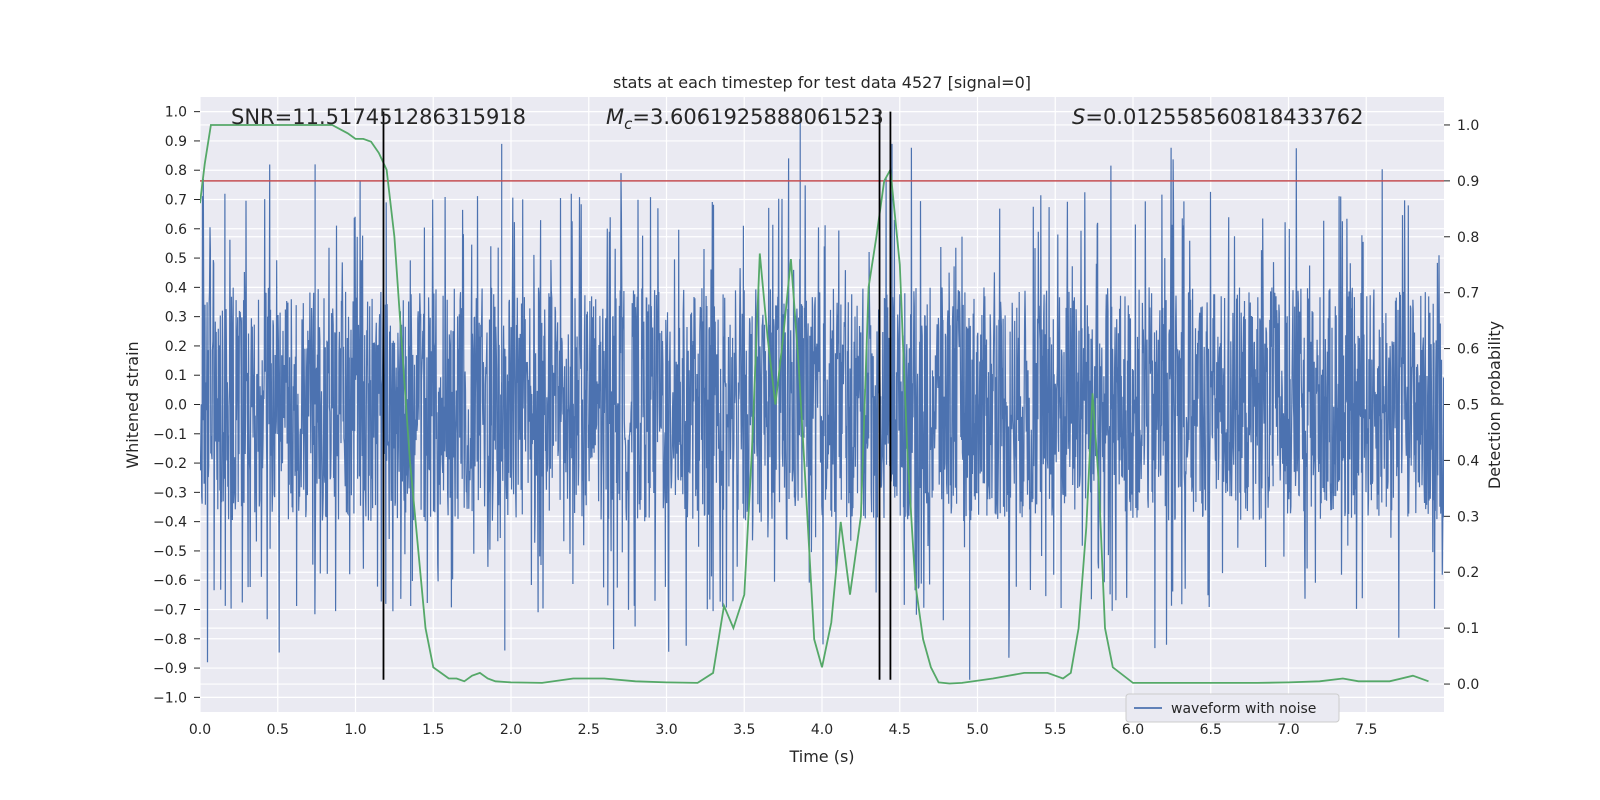 The height and width of the screenshot is (800, 1600). I want to click on legend-box, so click(1232, 708).